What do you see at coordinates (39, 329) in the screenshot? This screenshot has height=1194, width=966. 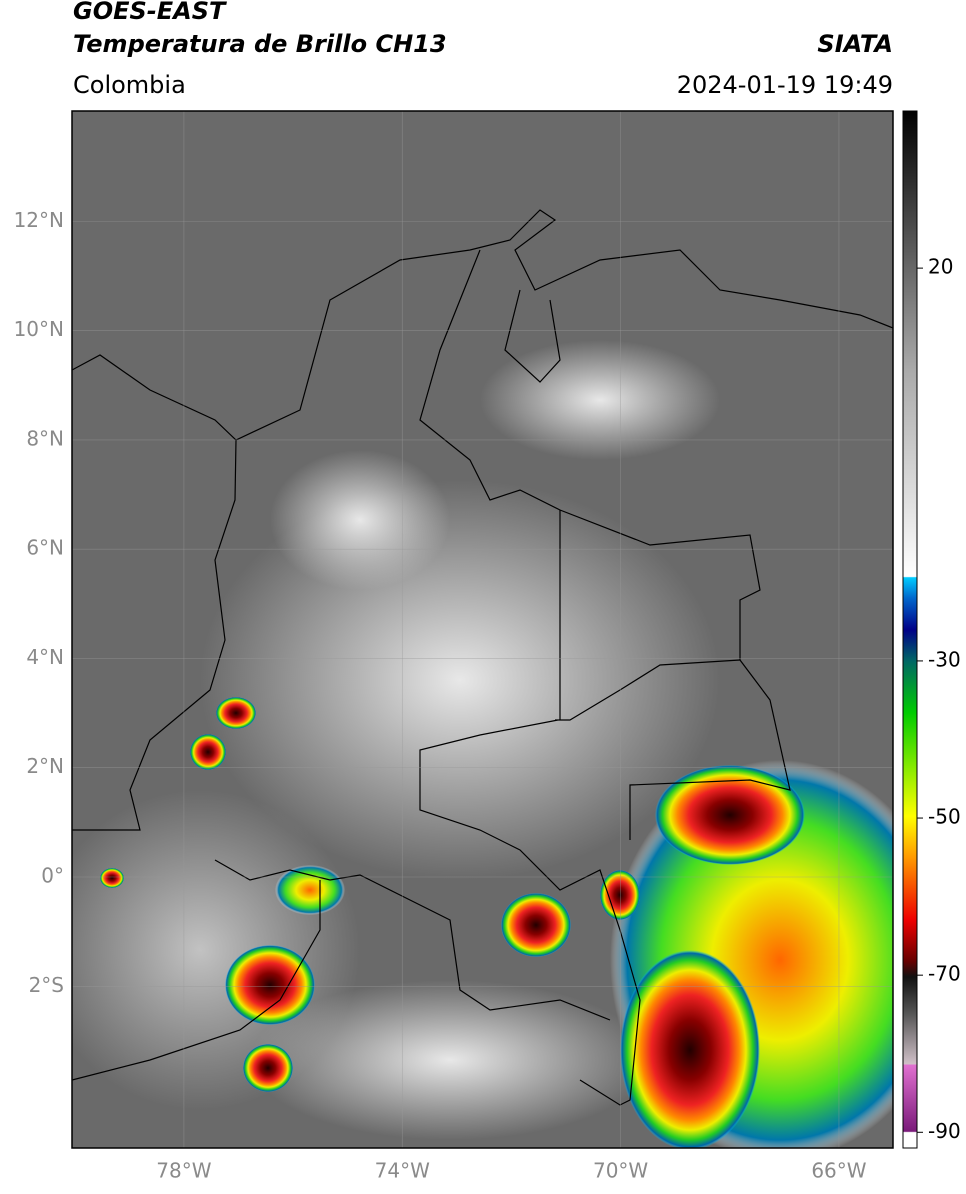 I see `lat-label: 10°N` at bounding box center [39, 329].